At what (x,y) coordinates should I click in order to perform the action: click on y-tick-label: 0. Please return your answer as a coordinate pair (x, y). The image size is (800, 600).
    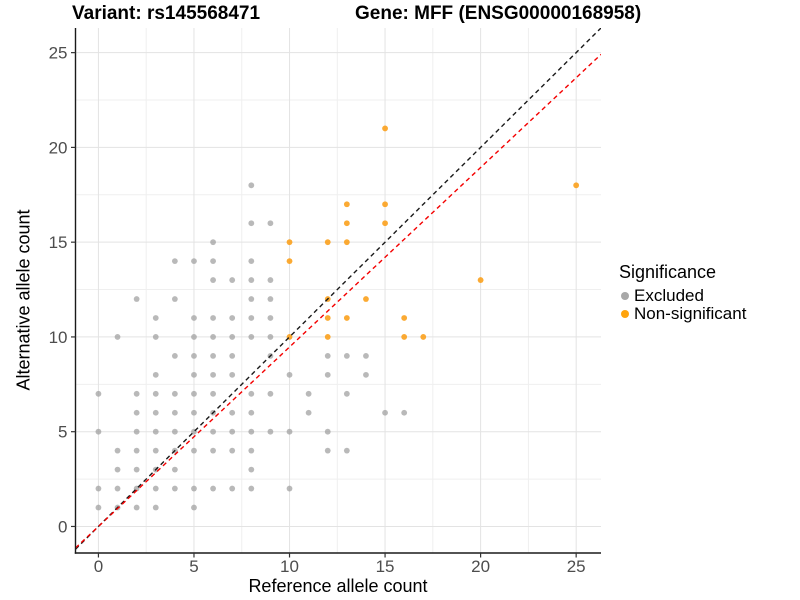
    Looking at the image, I should click on (62, 526).